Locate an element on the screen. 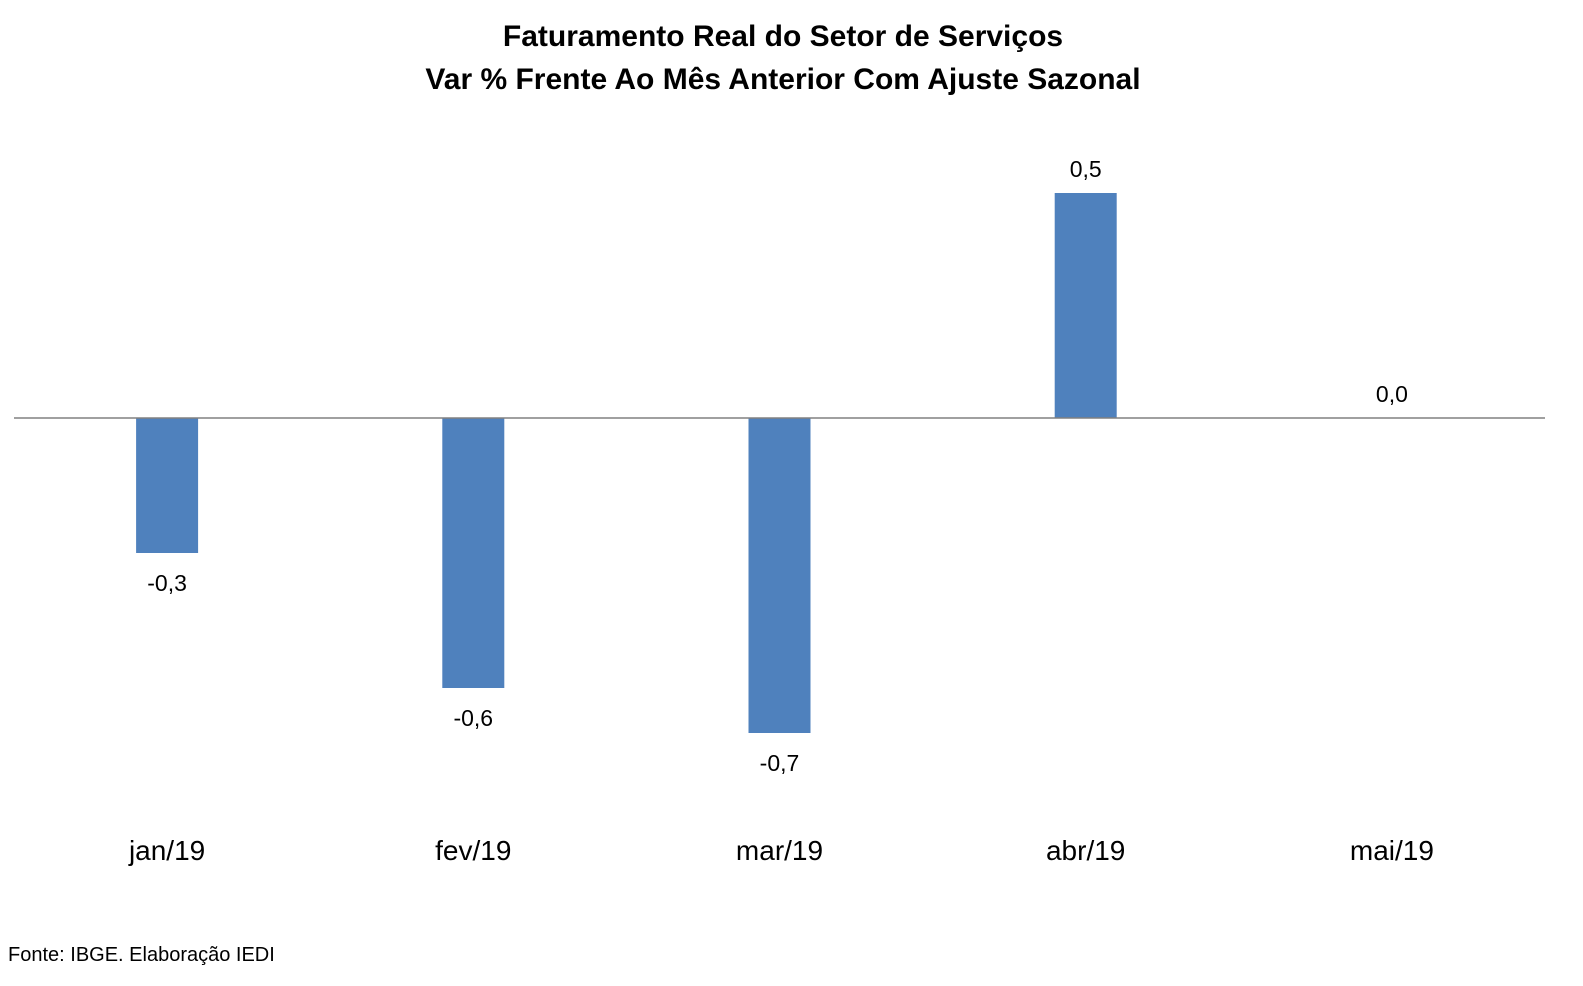 The image size is (1583, 986). chart-title: Faturamento Real do Setor de Serviços is located at coordinates (783, 36).